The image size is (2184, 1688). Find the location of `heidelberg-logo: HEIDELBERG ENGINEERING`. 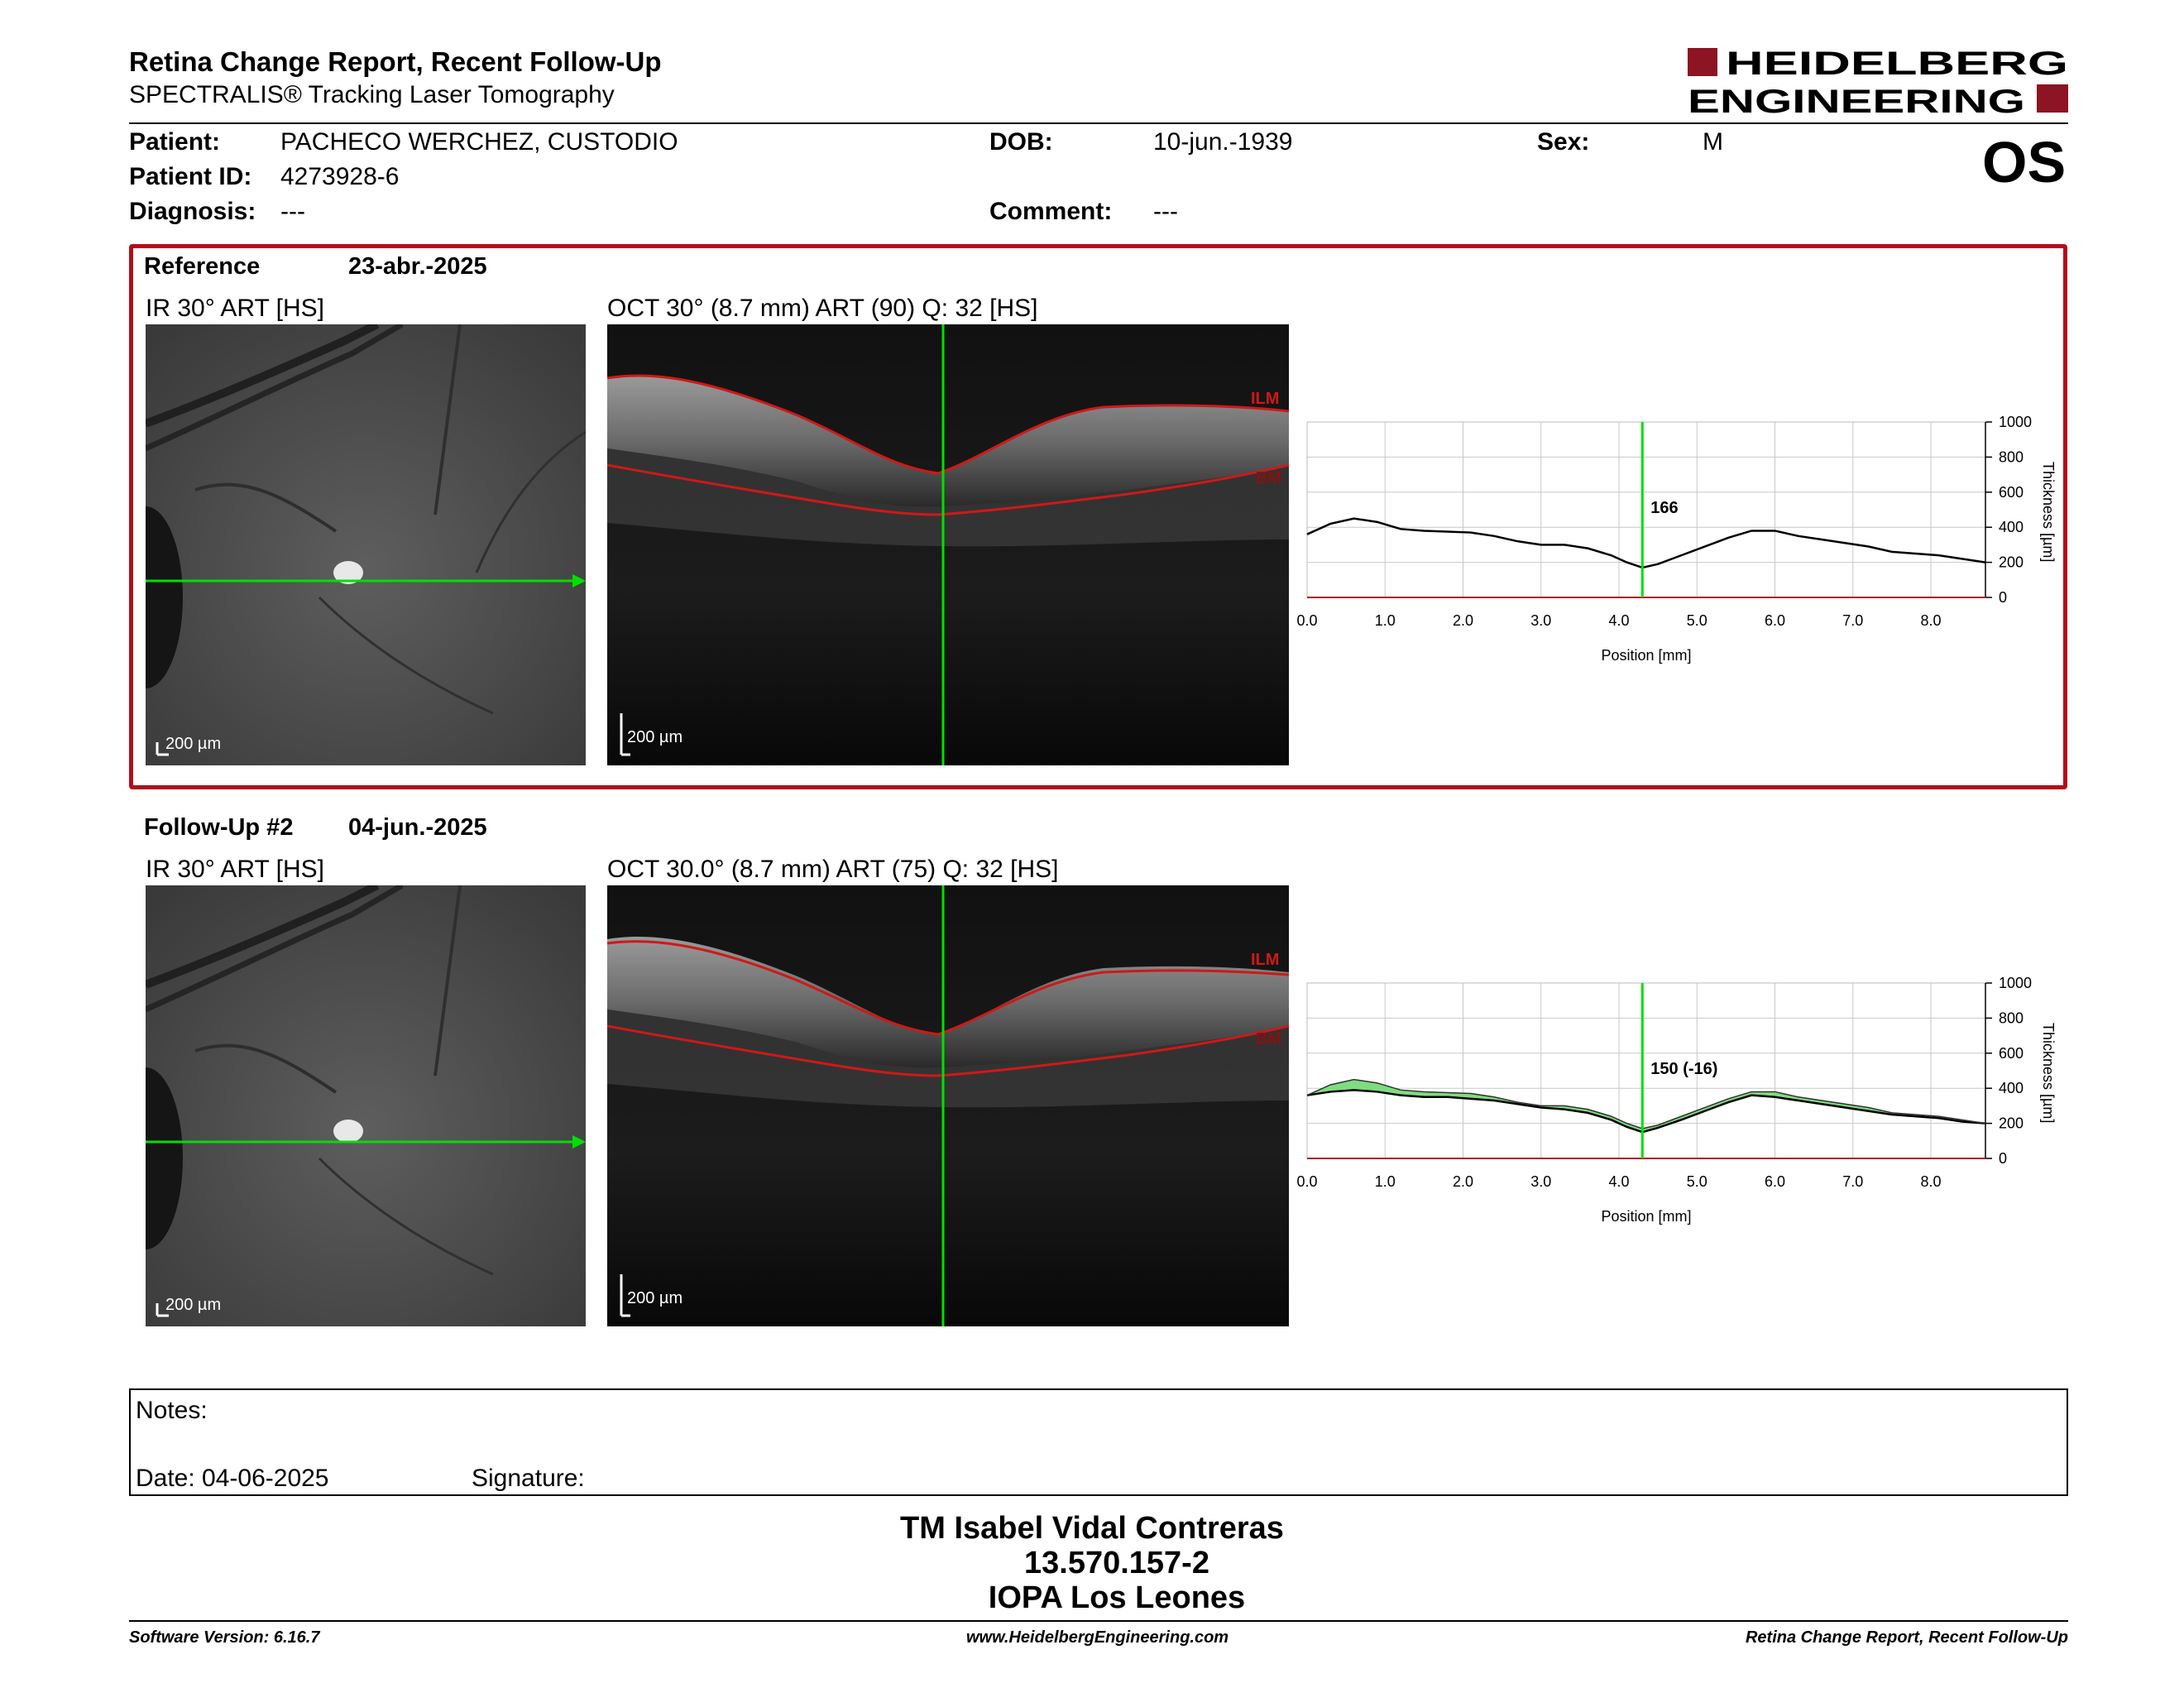

heidelberg-logo: HEIDELBERG ENGINEERING is located at coordinates (1878, 81).